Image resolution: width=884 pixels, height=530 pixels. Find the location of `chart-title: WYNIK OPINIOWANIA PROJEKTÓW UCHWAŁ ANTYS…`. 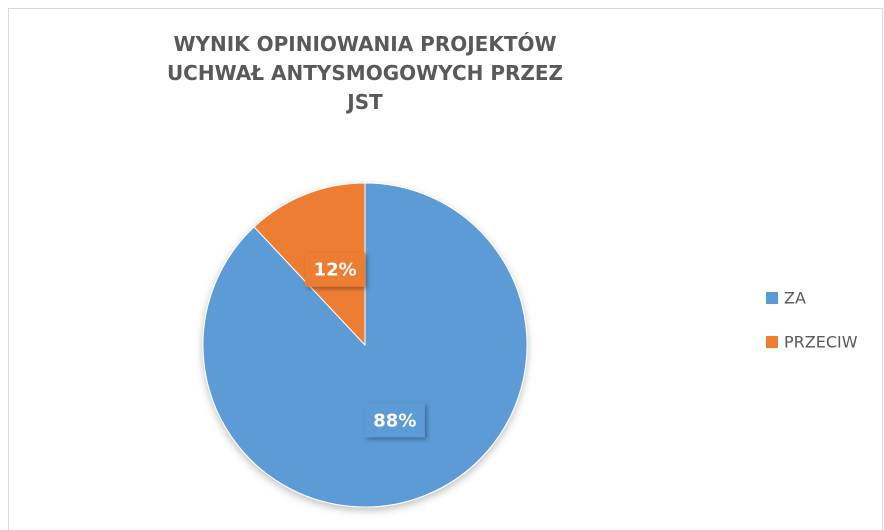

chart-title: WYNIK OPINIOWANIA PROJEKTÓW UCHWAŁ ANTYS… is located at coordinates (365, 73).